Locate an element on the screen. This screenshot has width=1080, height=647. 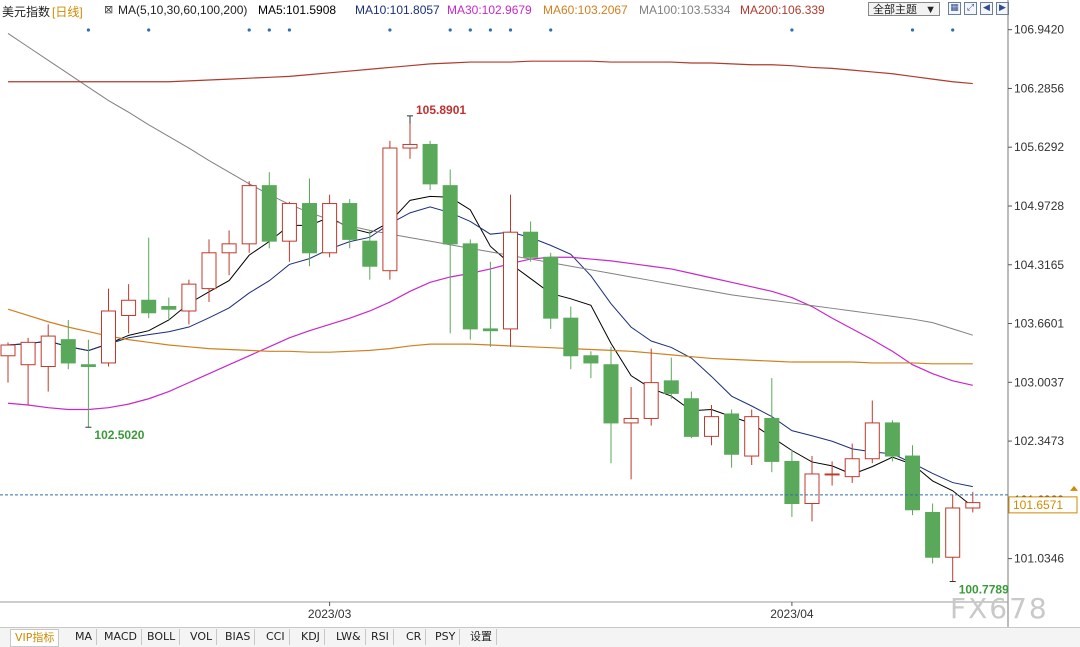
current-price-box is located at coordinates (1043, 505).